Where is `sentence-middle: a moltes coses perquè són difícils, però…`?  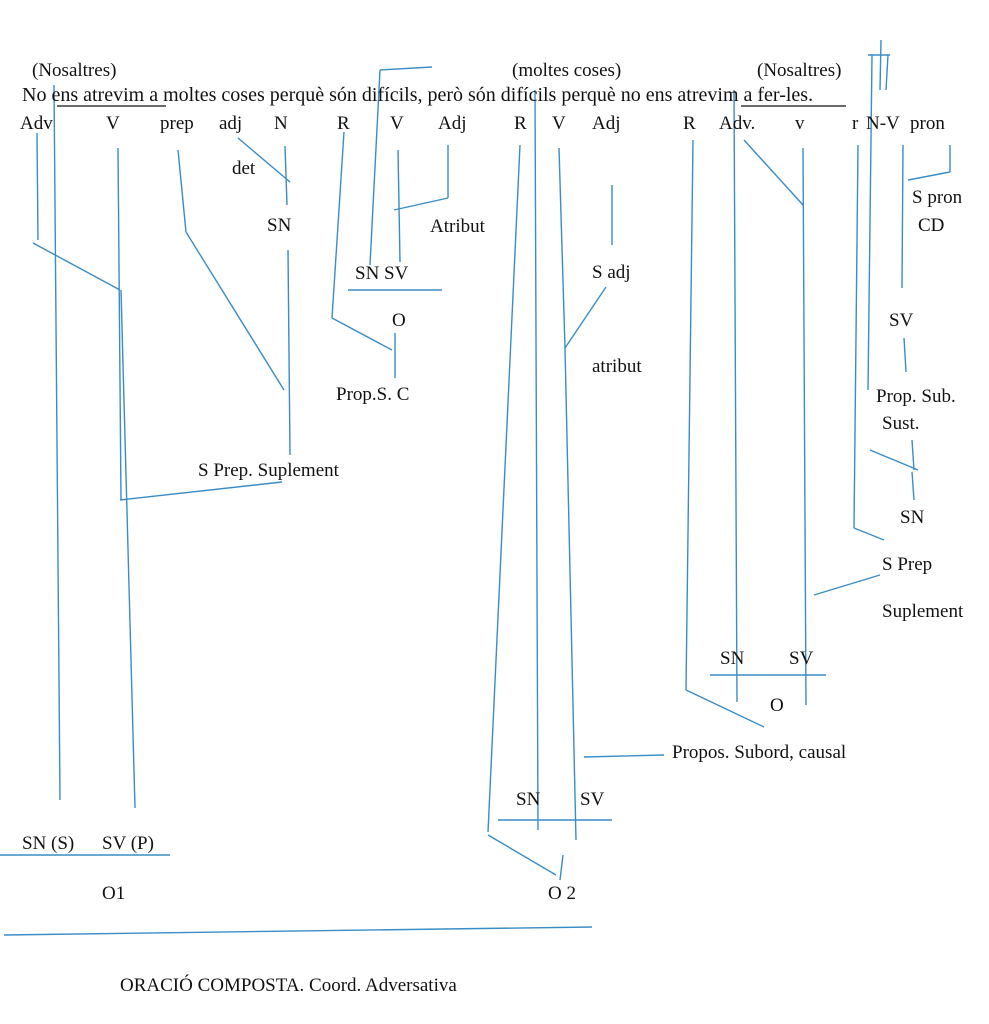
sentence-middle: a moltes coses perquè són difícils, però… is located at coordinates (395, 95).